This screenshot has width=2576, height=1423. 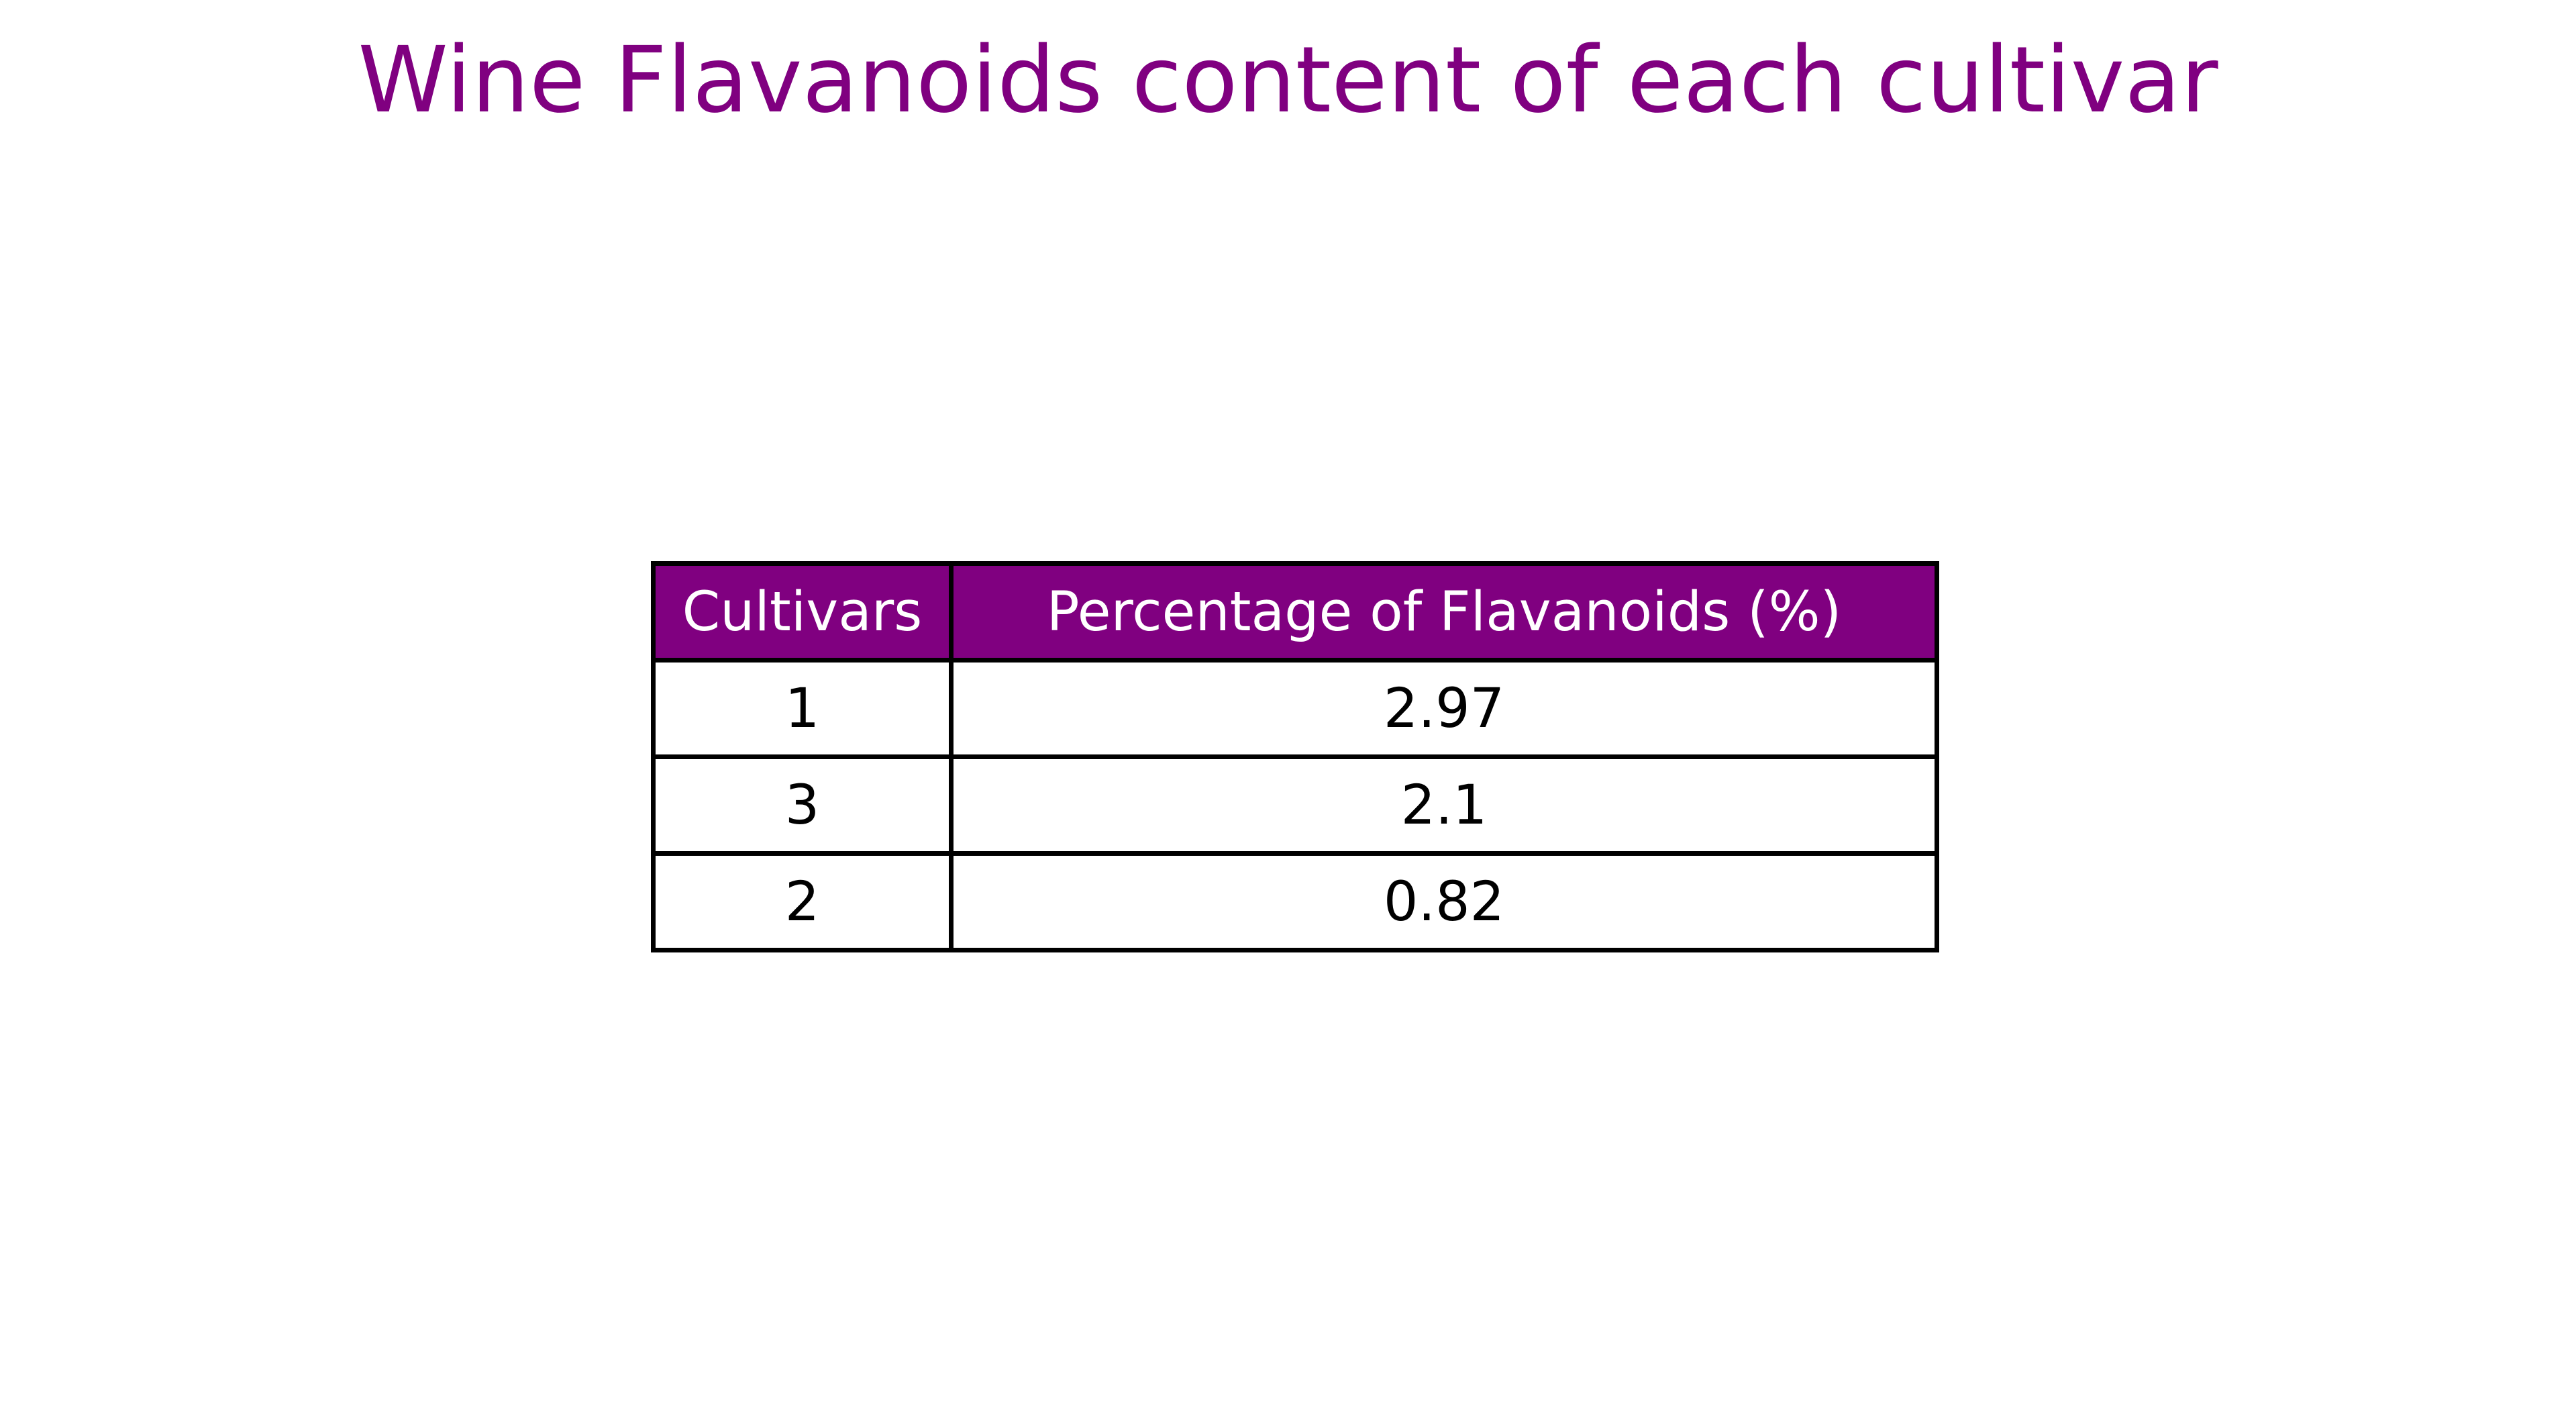 I want to click on flavanoids-value-cell: 0.82, so click(x=1444, y=902).